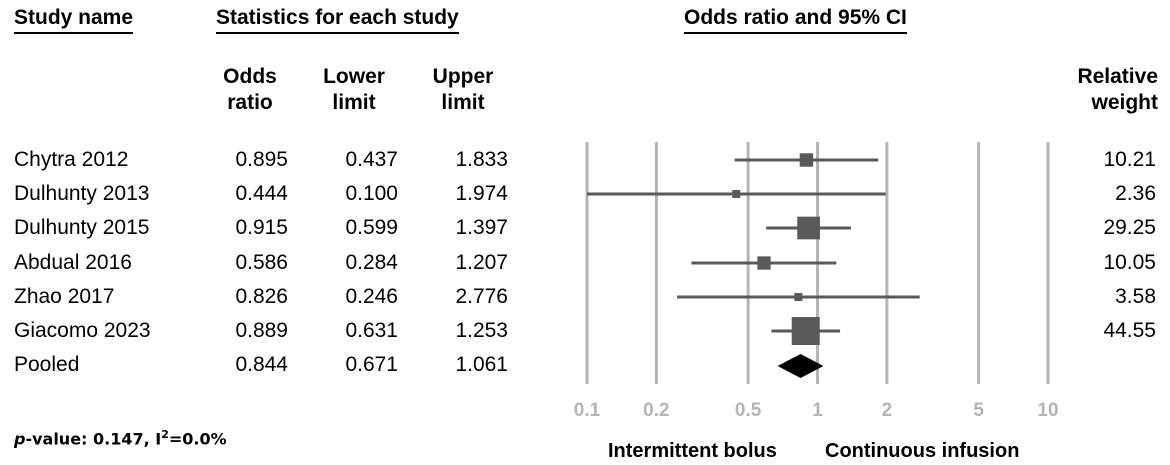 The width and height of the screenshot is (1170, 465). Describe the element at coordinates (20, 439) in the screenshot. I see `p-italic: p` at that location.